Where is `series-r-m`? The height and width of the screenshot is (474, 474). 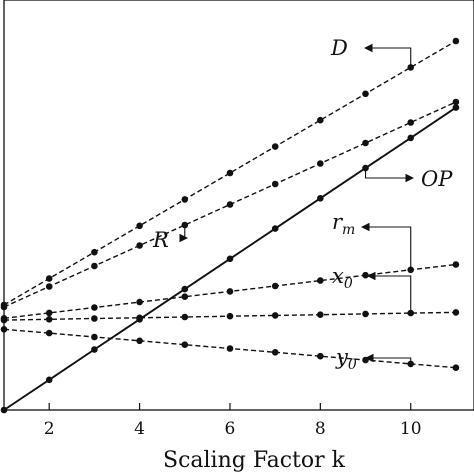
series-r-m is located at coordinates (230, 291).